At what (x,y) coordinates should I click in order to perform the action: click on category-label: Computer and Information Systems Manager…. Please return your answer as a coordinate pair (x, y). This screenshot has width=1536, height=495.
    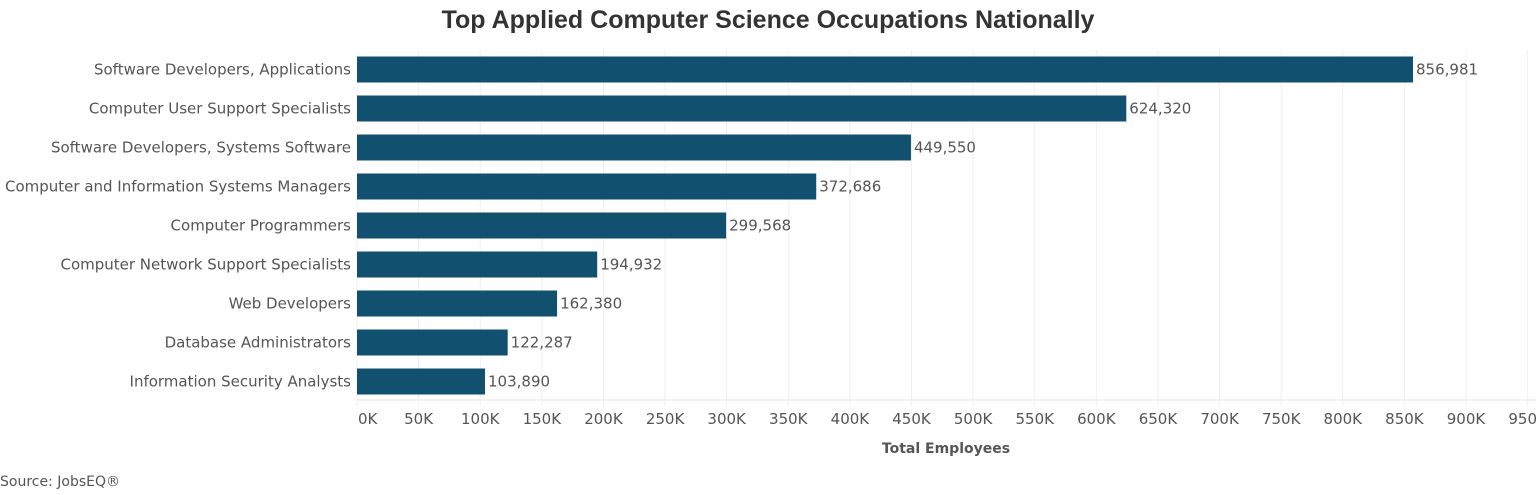
    Looking at the image, I should click on (178, 187).